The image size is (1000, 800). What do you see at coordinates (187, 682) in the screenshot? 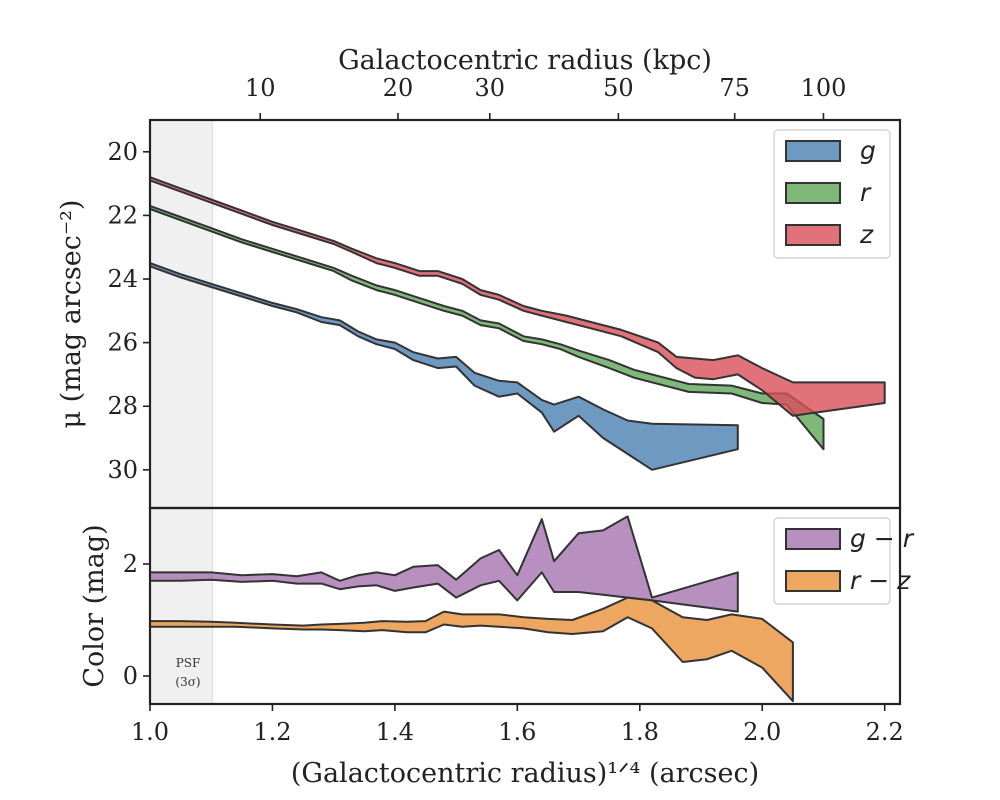
I see `psf-label-line2: (3σ)` at bounding box center [187, 682].